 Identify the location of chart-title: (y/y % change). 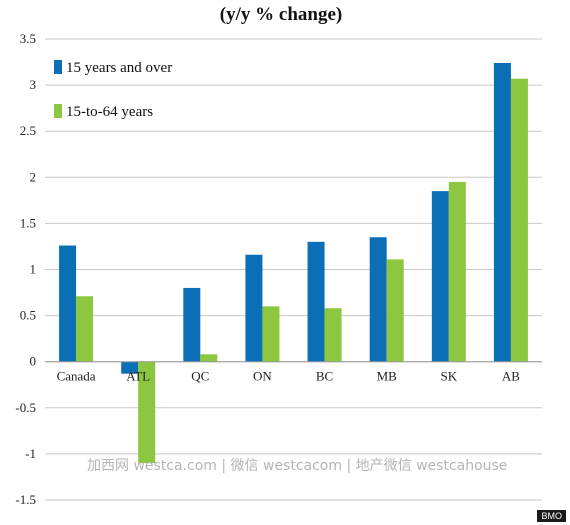
(281, 14).